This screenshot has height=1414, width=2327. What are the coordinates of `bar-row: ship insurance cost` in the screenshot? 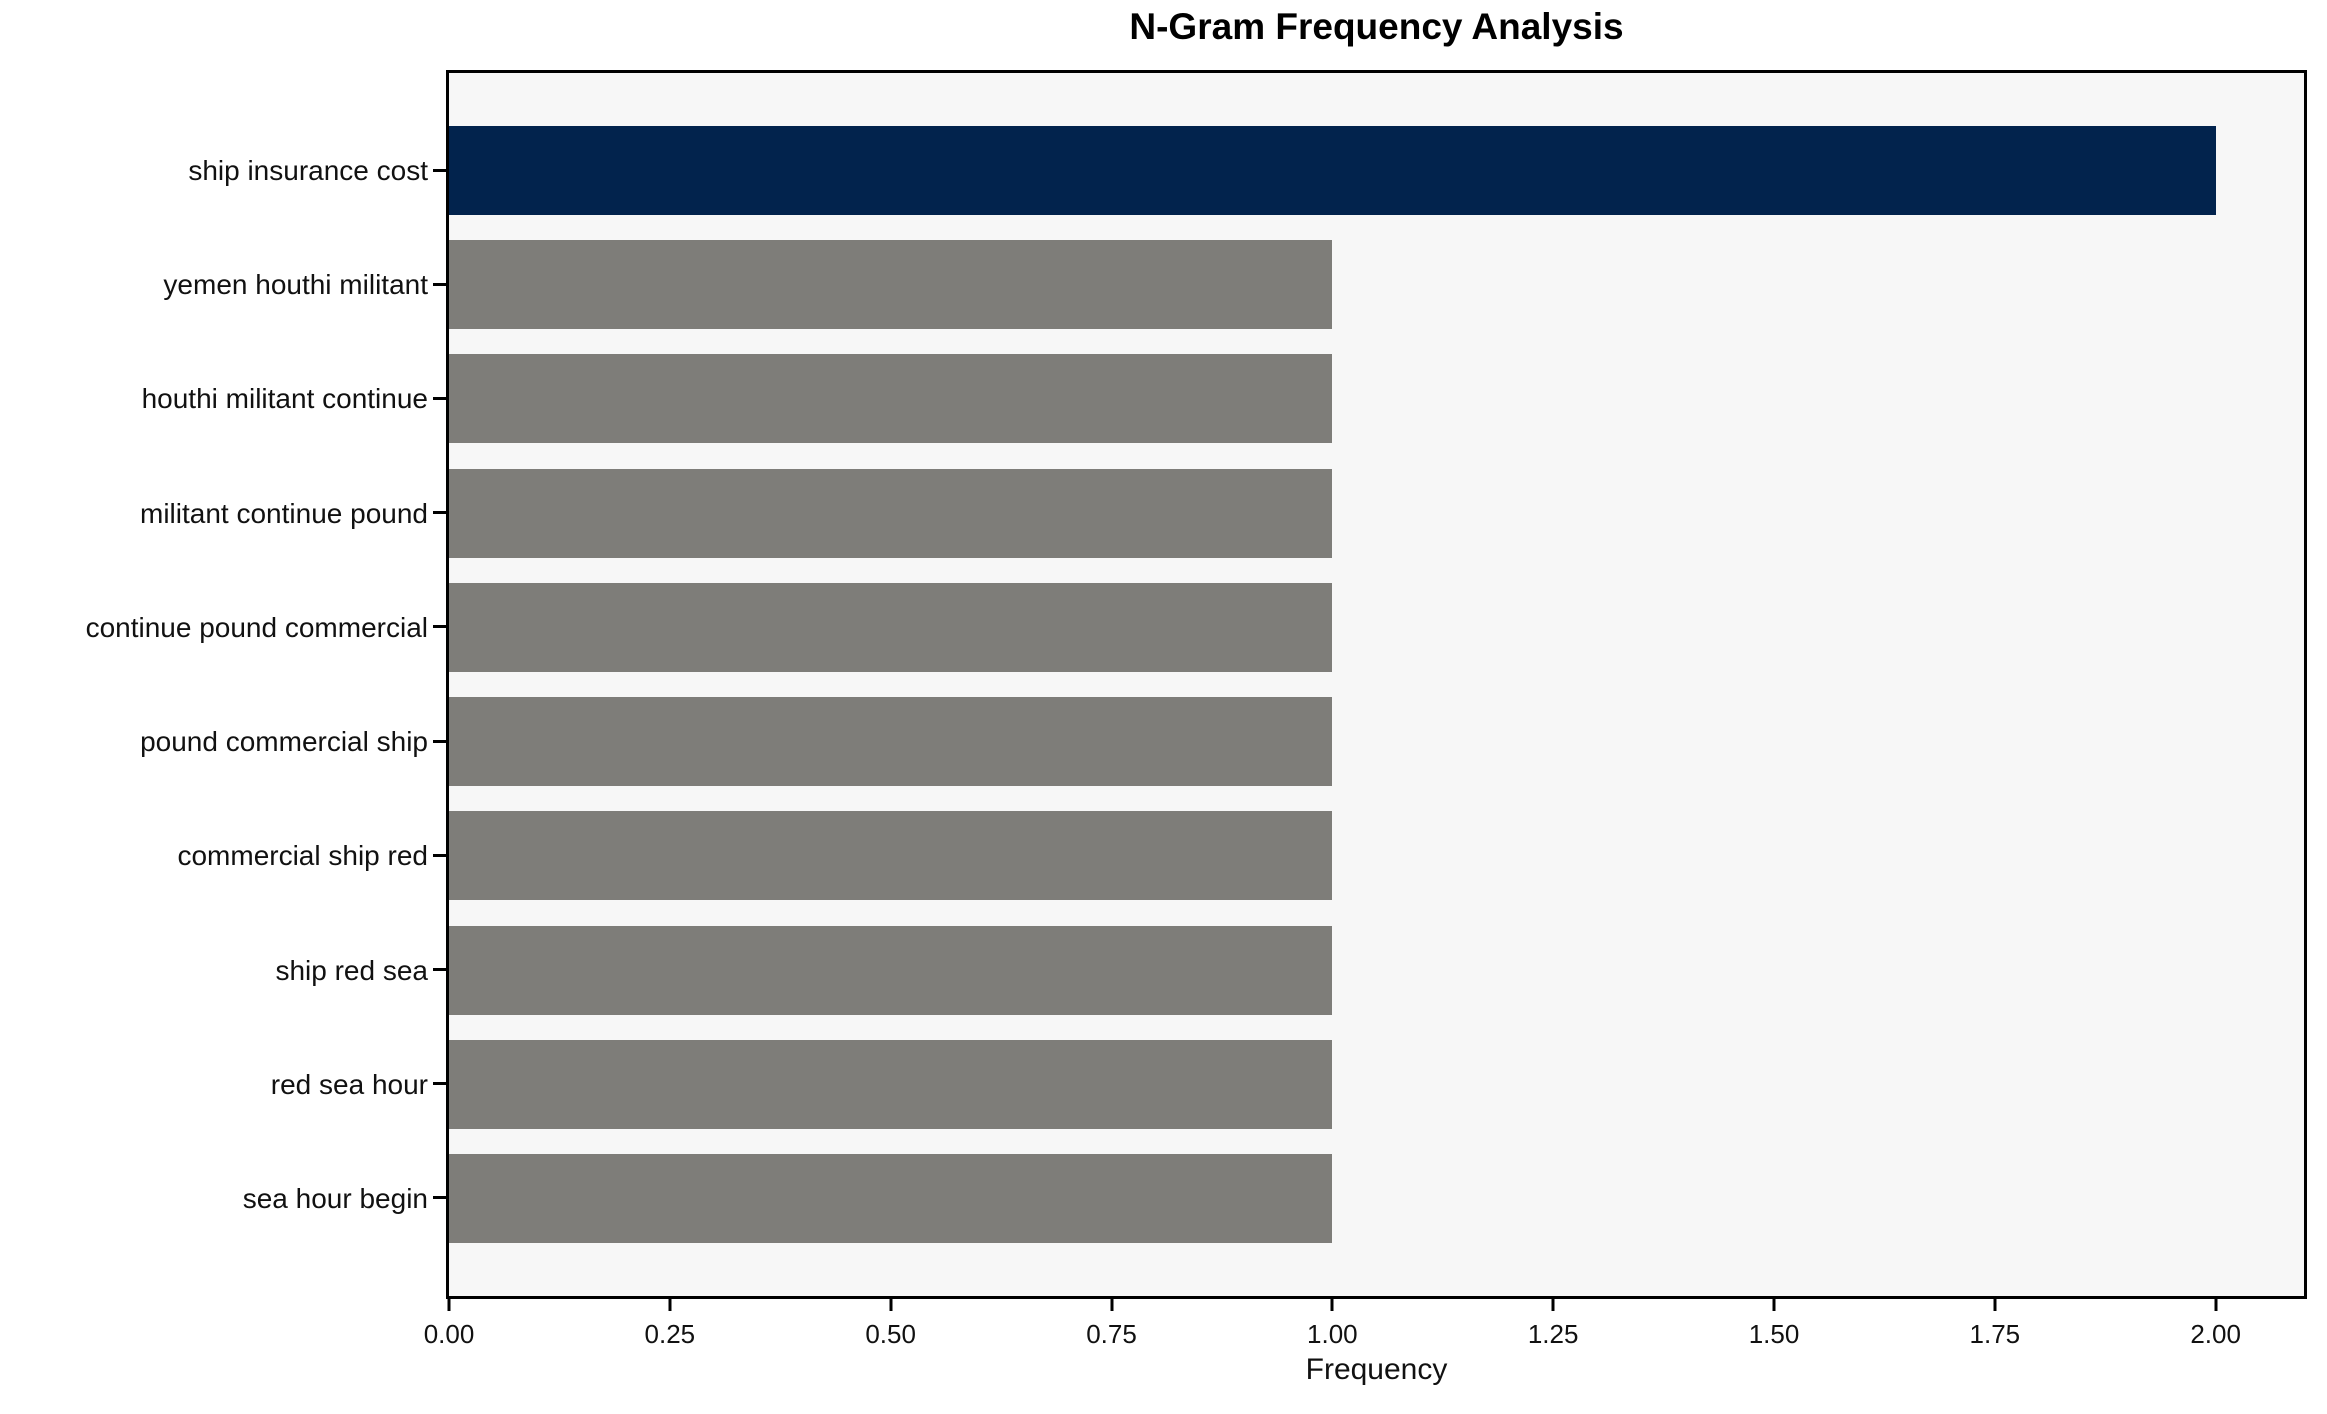 It's located at (1246, 170).